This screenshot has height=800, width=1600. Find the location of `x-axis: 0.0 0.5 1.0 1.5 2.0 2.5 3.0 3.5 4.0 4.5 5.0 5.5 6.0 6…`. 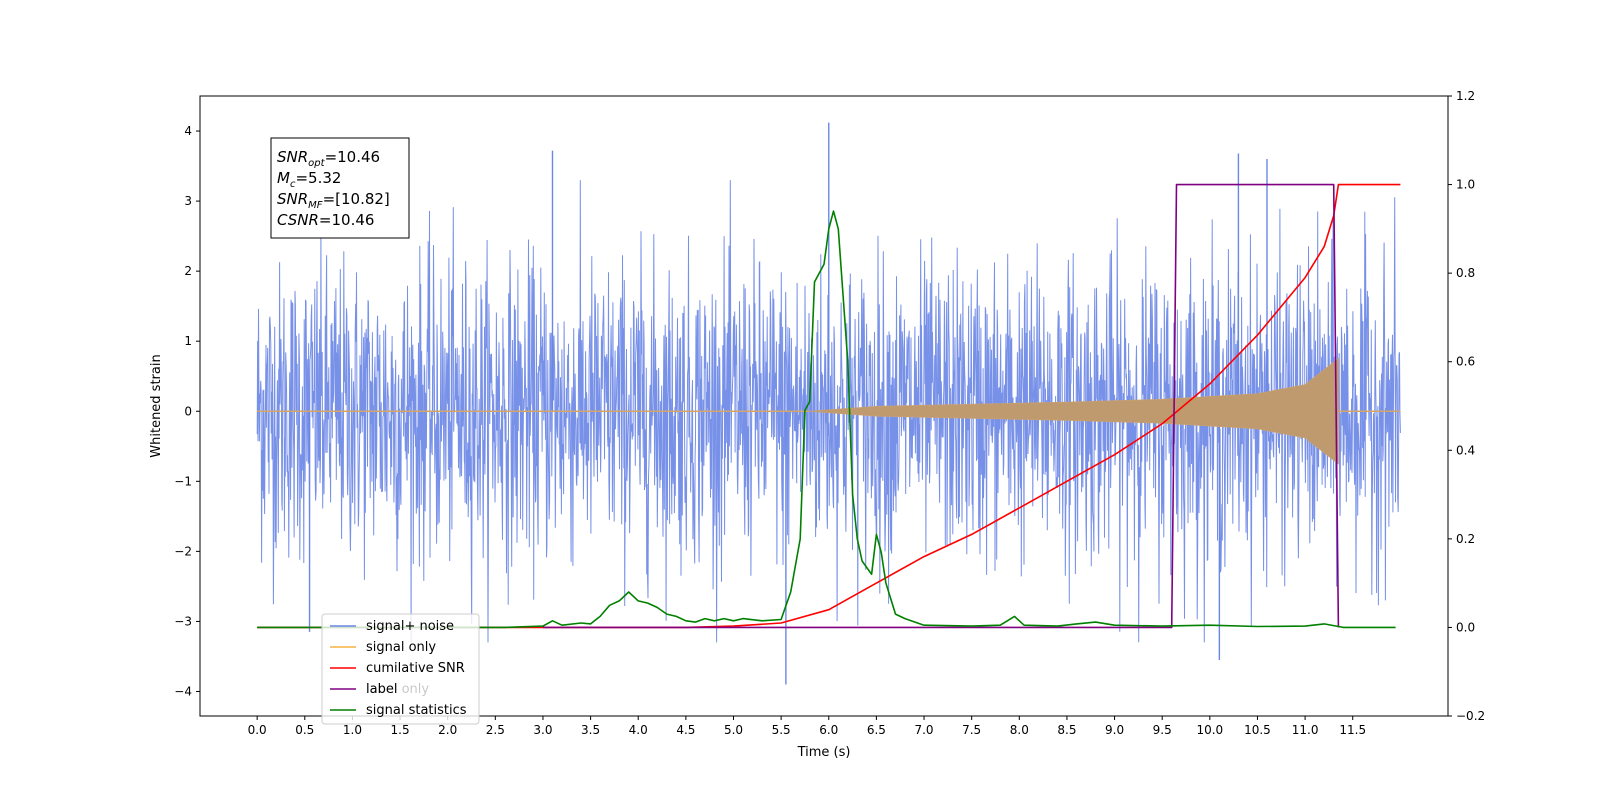

x-axis: 0.0 0.5 1.0 1.5 2.0 2.5 3.0 3.5 4.0 4.5 5.0 5.5 6.0 6… is located at coordinates (807, 726).